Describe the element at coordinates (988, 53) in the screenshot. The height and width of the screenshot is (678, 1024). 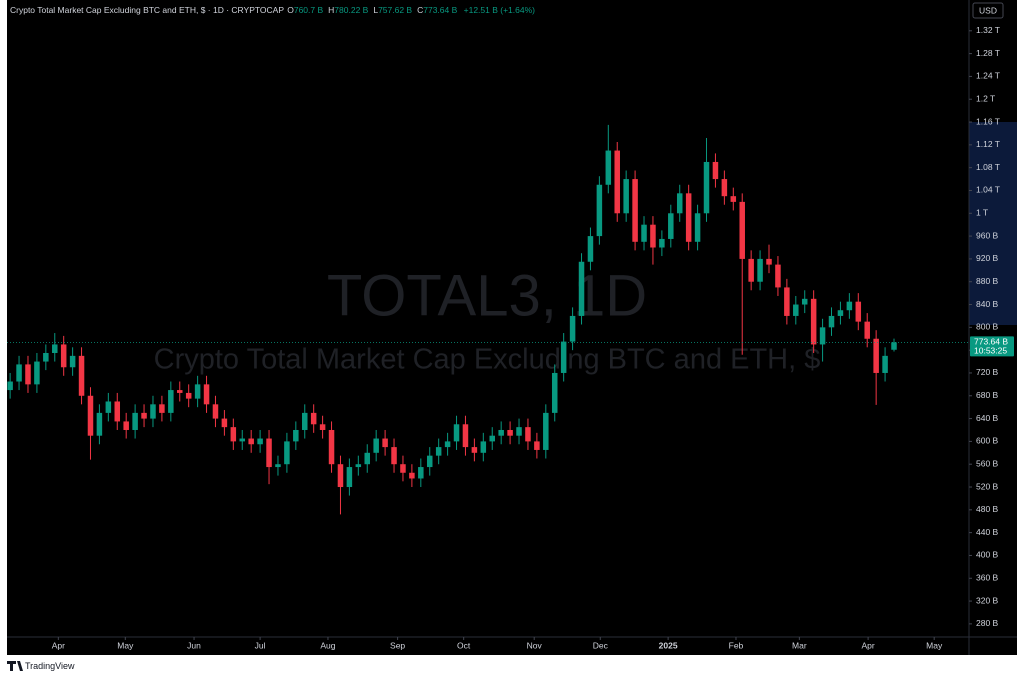
I see `y-tick-label: 1.28 T` at that location.